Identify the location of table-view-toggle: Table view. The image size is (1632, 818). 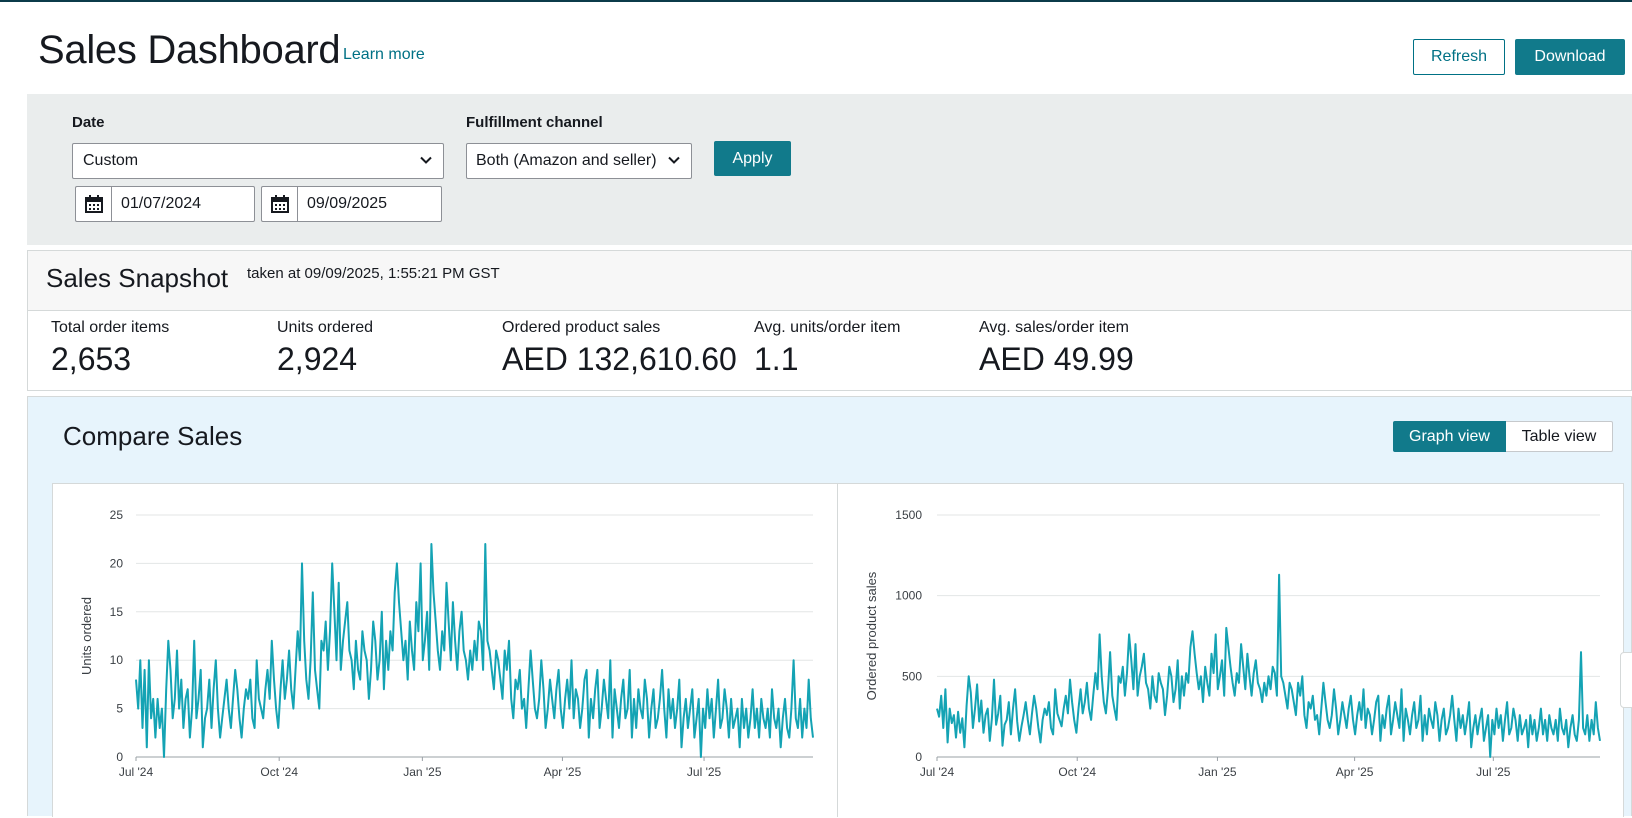
(1559, 436).